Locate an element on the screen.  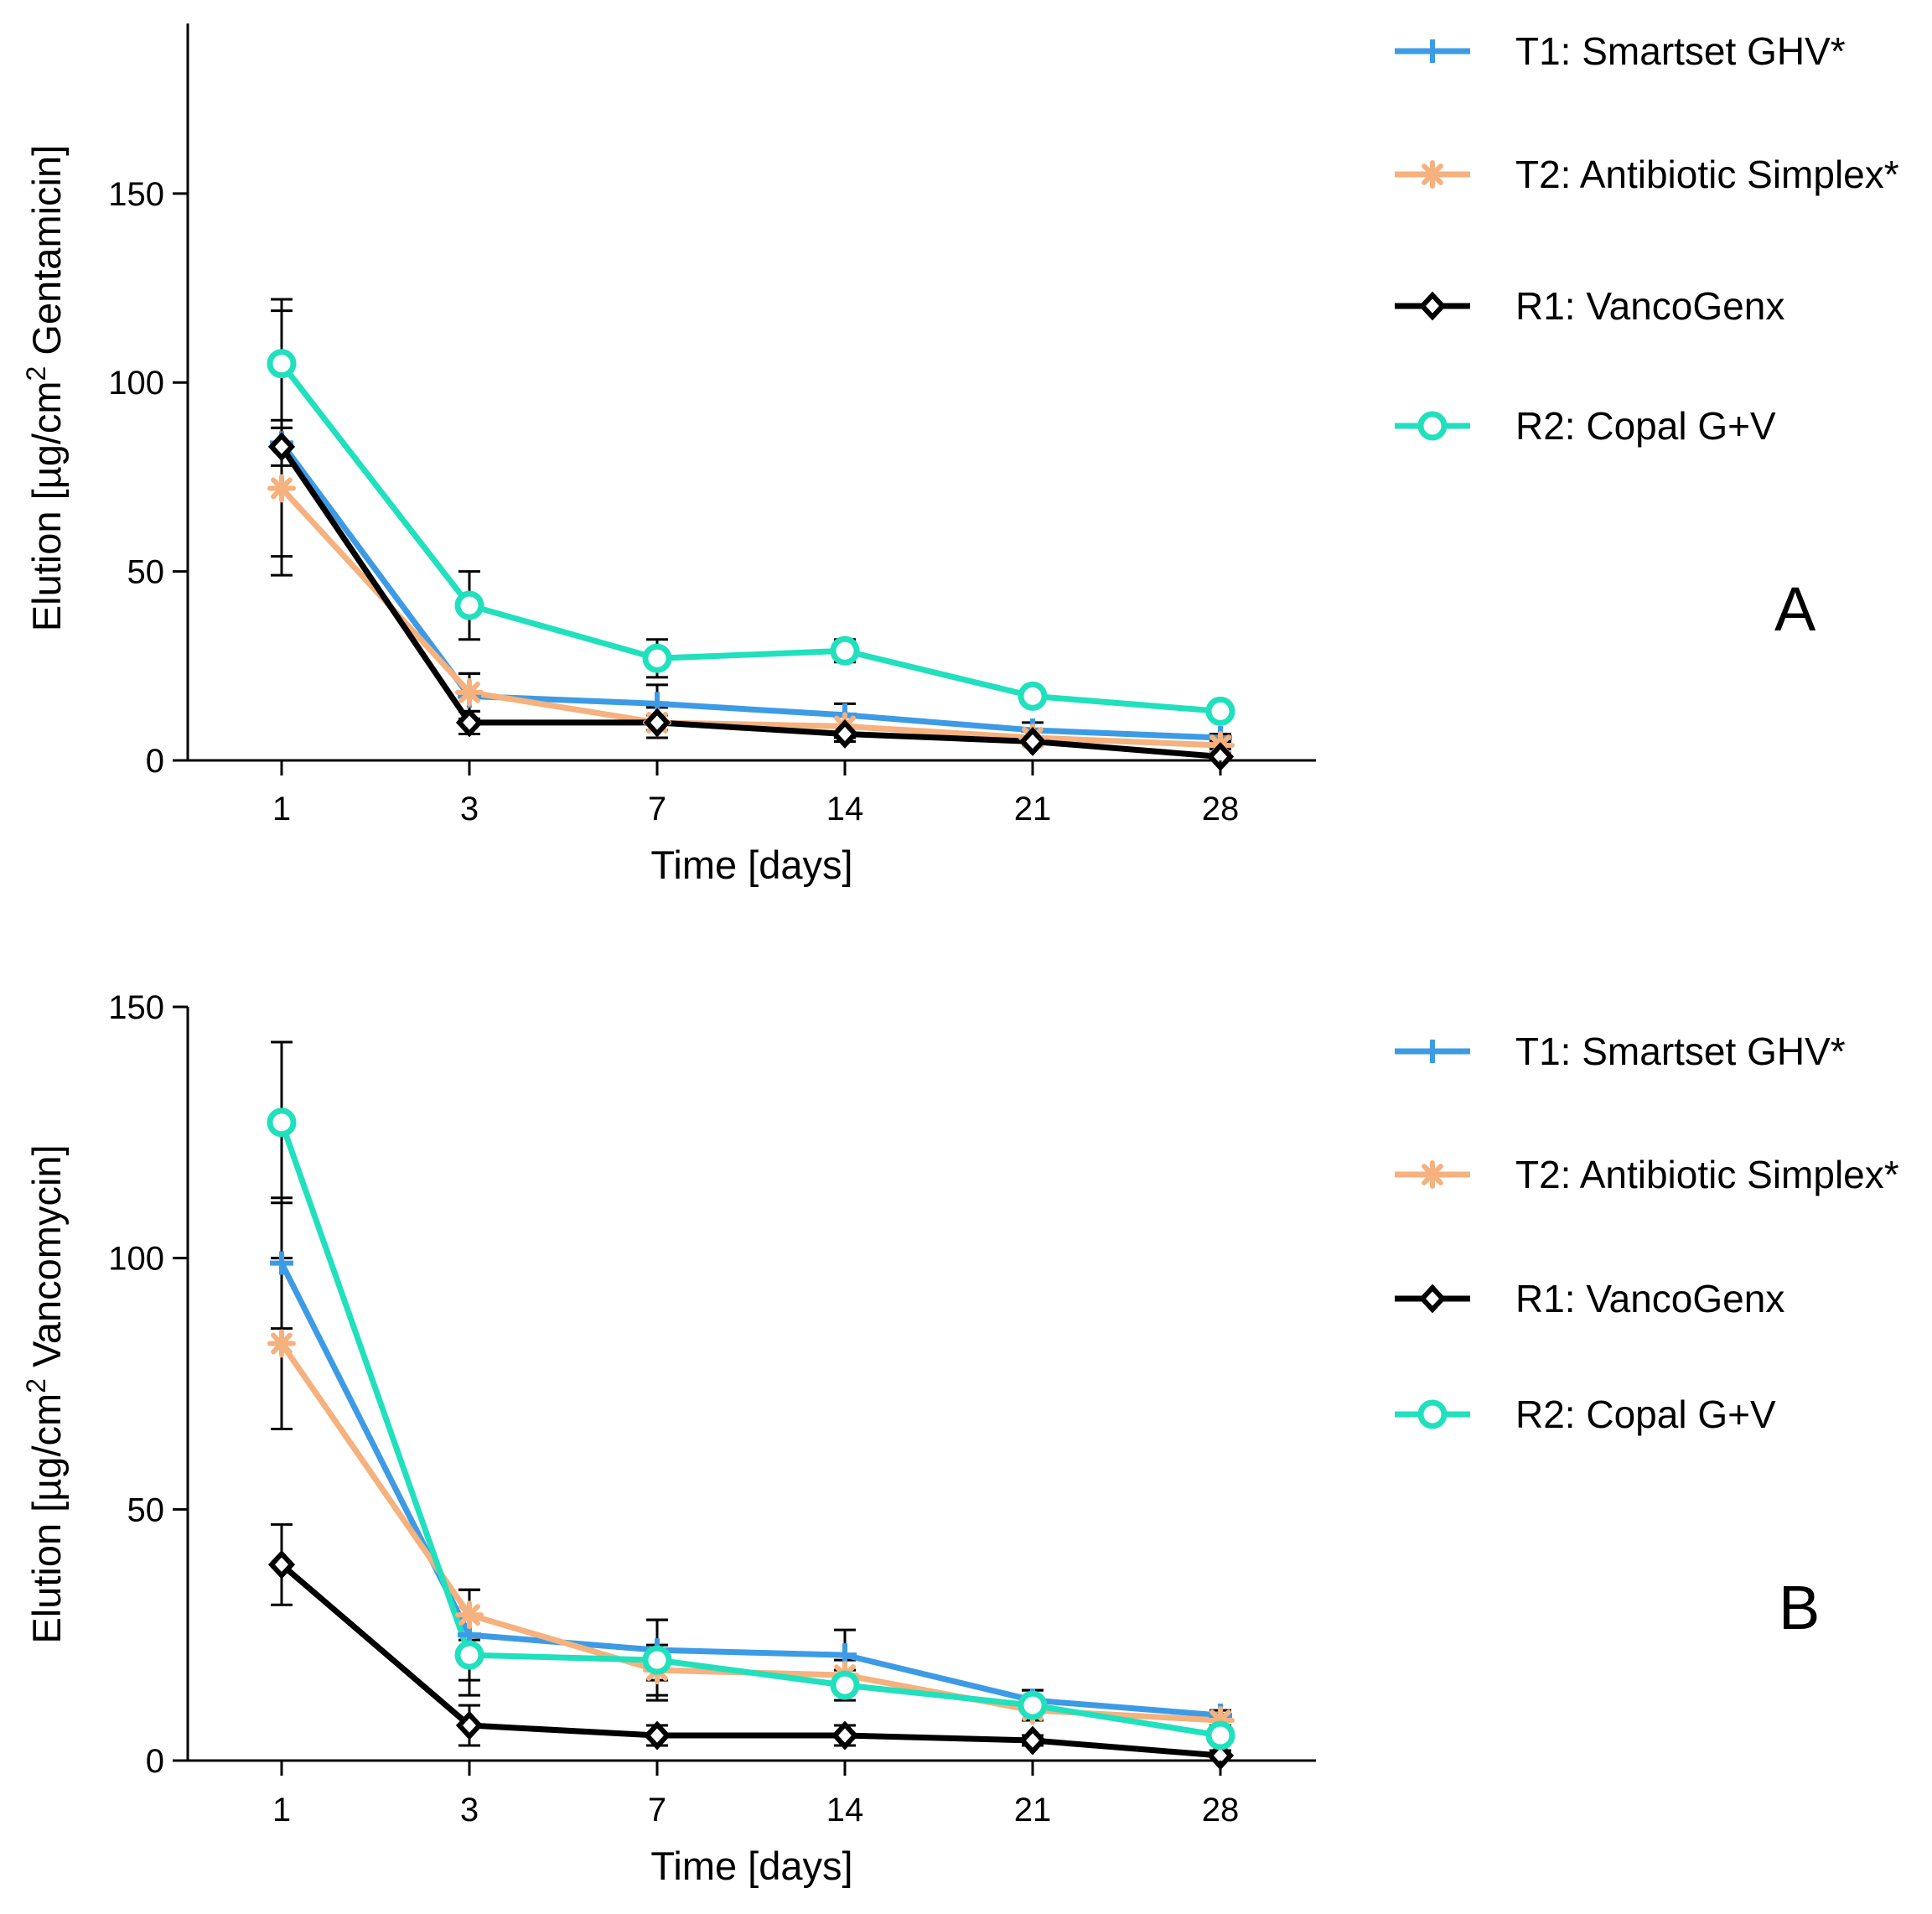
panel-b-letter: B is located at coordinates (1799, 1607).